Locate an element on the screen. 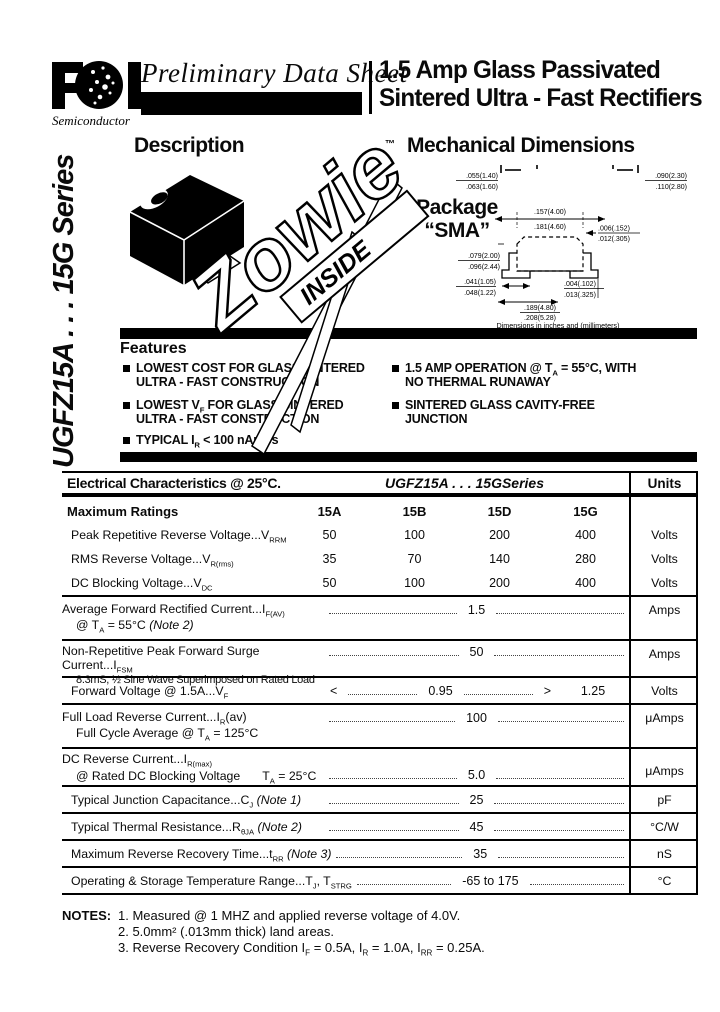  svg-text: .013(.325) is located at coordinates (580, 295).